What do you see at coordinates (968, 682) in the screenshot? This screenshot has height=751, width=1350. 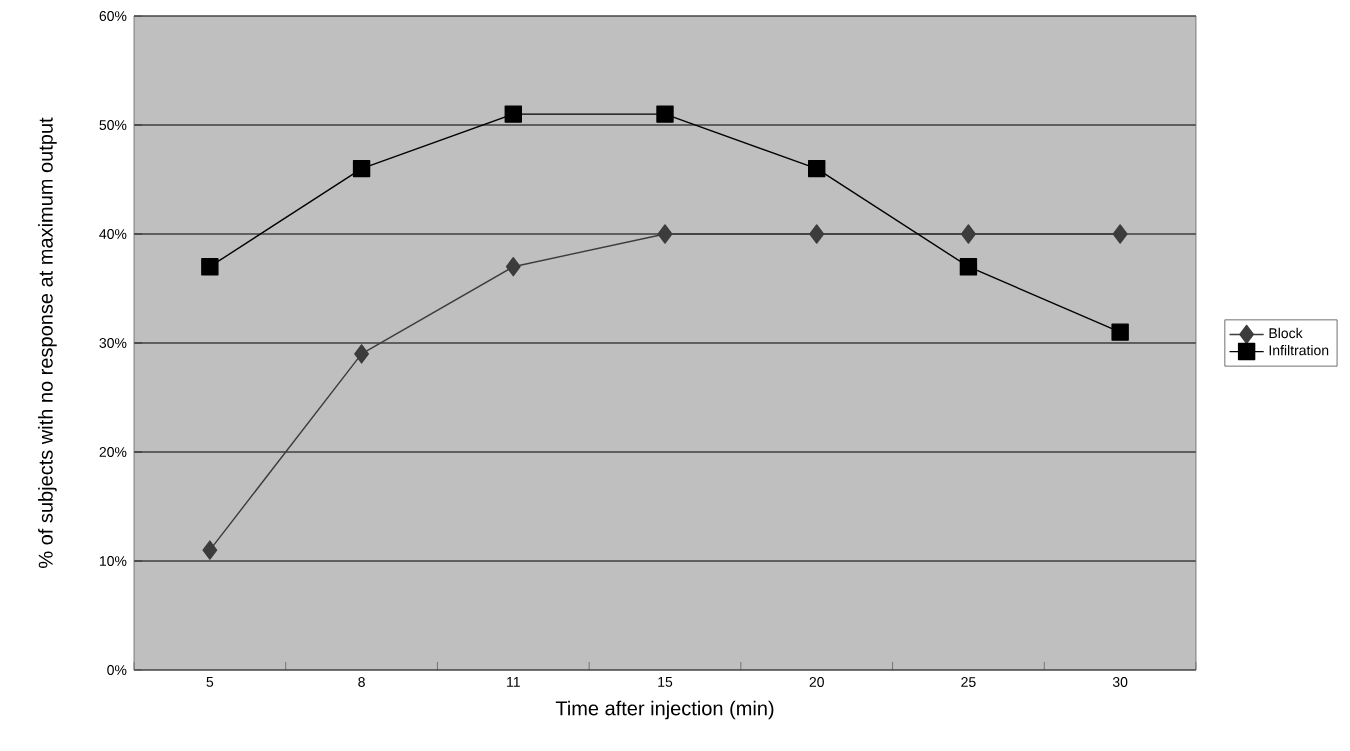 I see `x-tick-label: 25` at bounding box center [968, 682].